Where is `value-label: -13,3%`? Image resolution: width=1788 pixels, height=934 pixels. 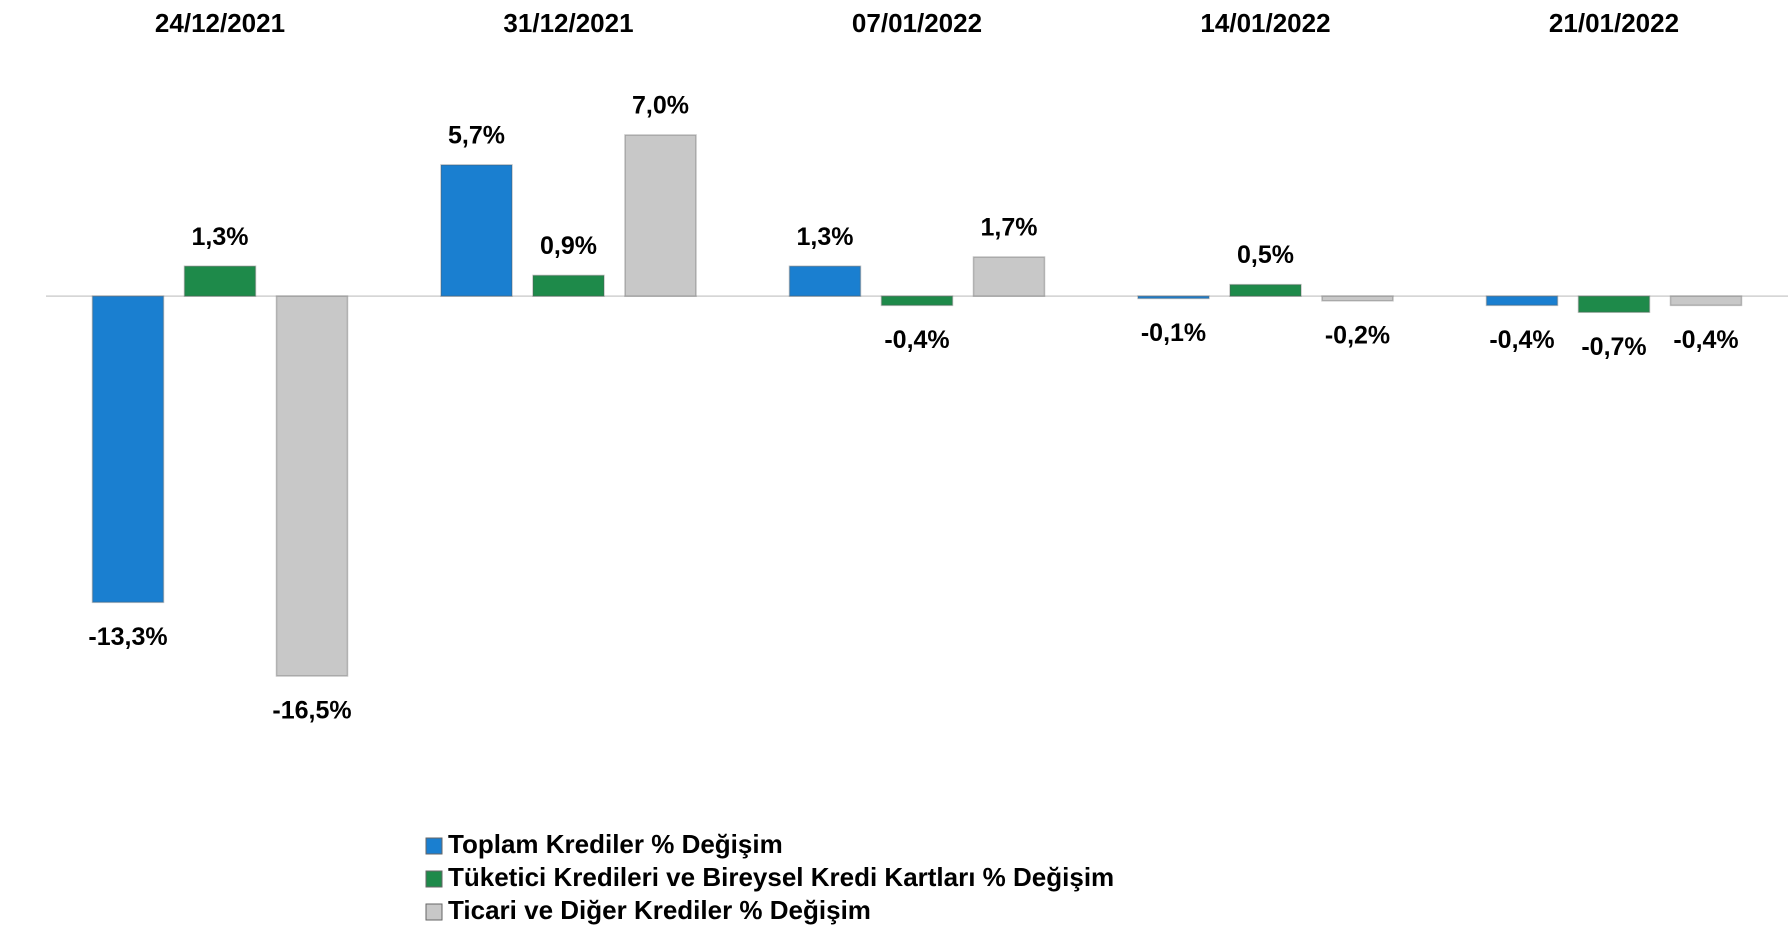 value-label: -13,3% is located at coordinates (127, 637).